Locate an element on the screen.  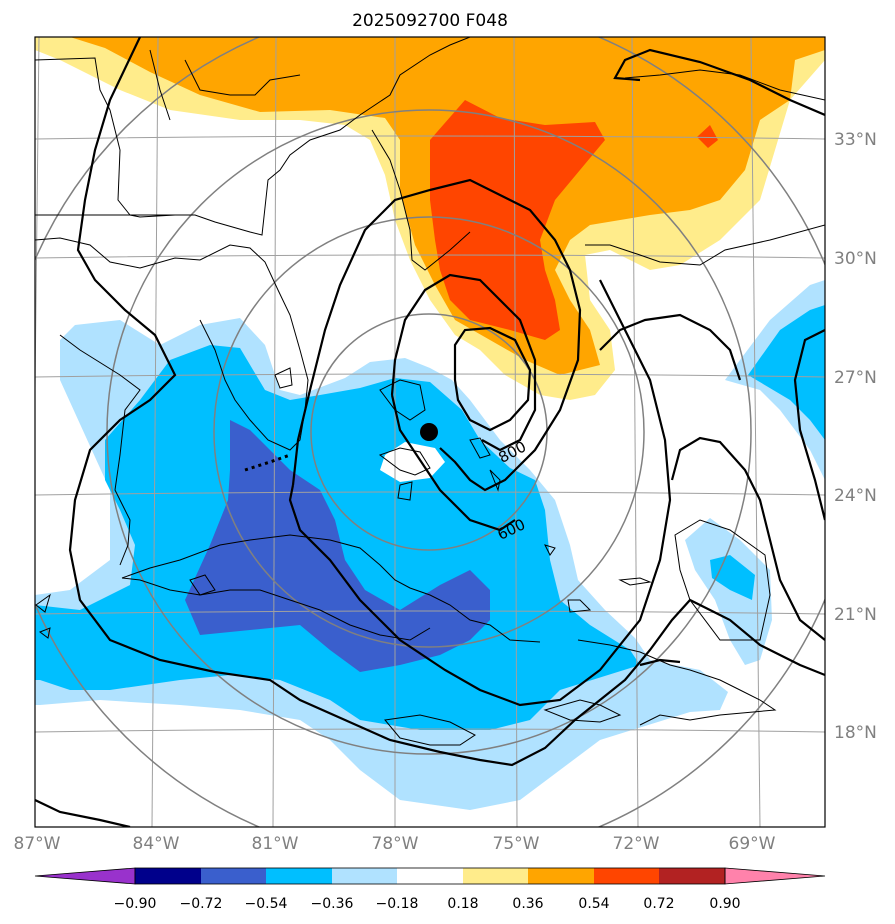
lon-label: 81°W is located at coordinates (275, 844).